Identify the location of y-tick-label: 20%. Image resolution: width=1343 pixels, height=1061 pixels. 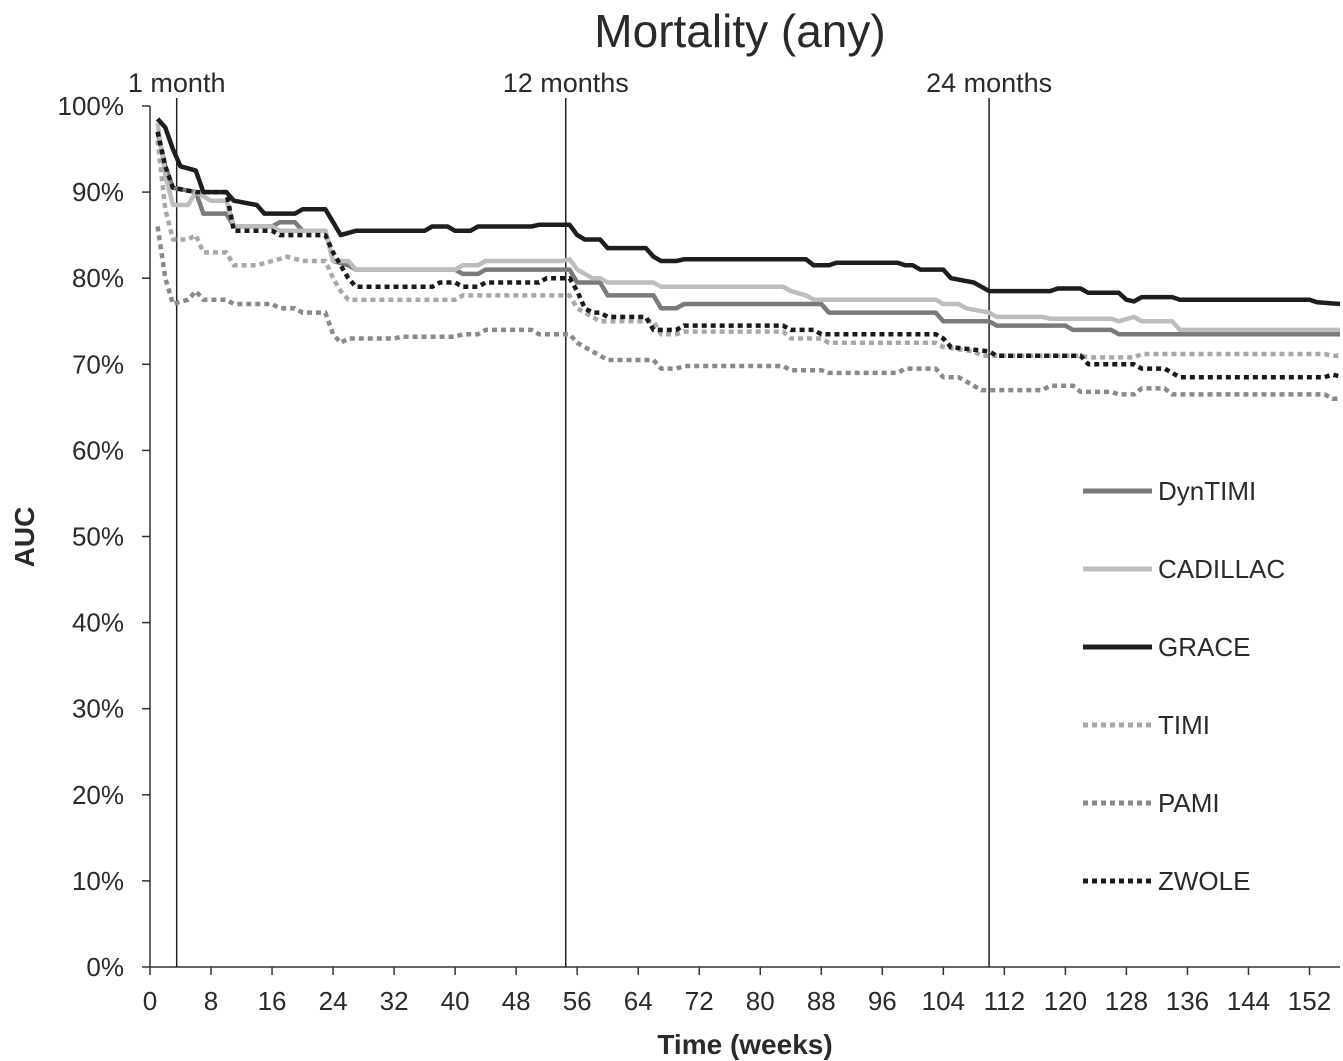
(98, 795).